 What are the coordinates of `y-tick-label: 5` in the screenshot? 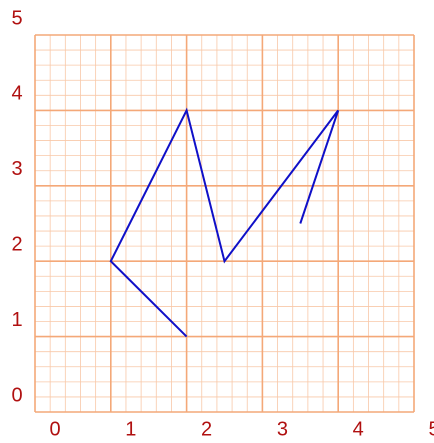 It's located at (16, 18).